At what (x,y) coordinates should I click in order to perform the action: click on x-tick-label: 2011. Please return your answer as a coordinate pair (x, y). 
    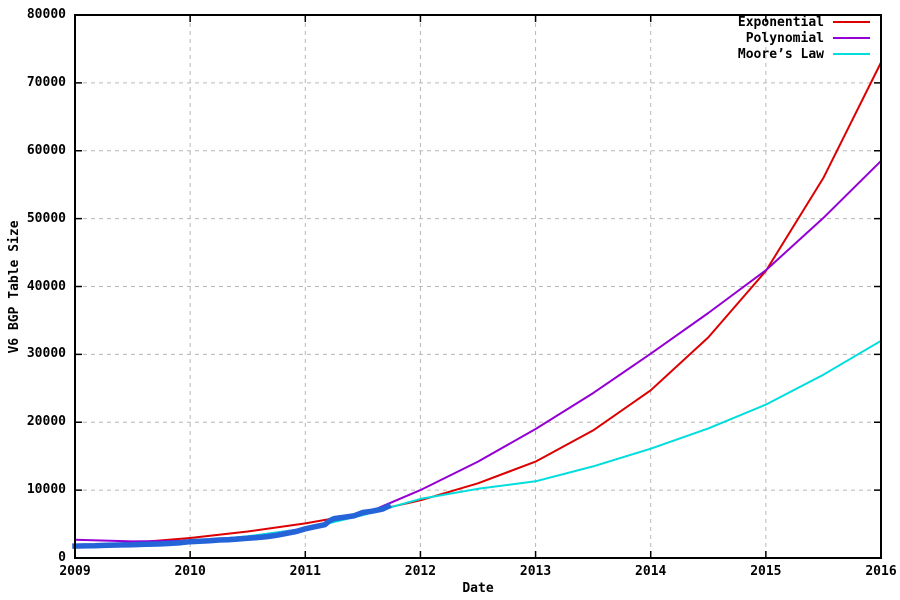
    Looking at the image, I should click on (305, 571).